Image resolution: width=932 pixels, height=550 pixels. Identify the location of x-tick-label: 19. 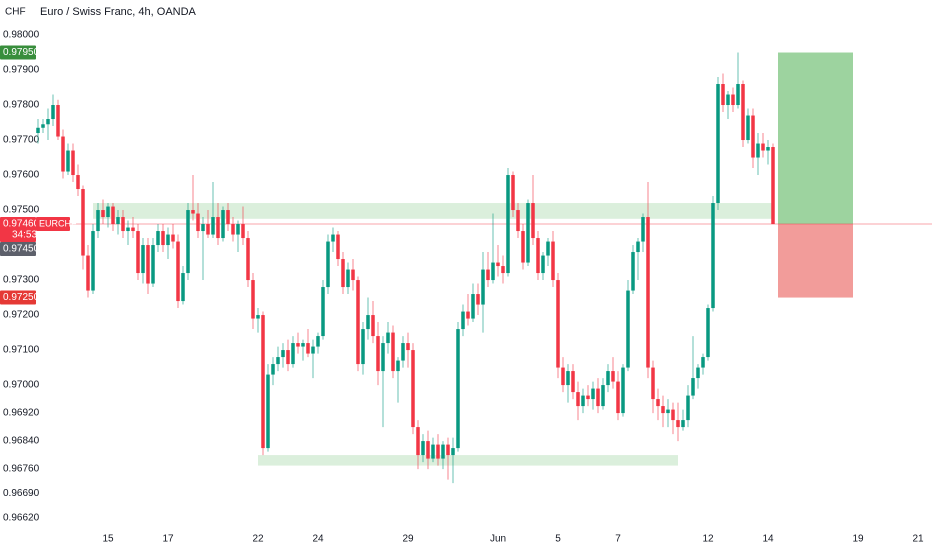
(858, 539).